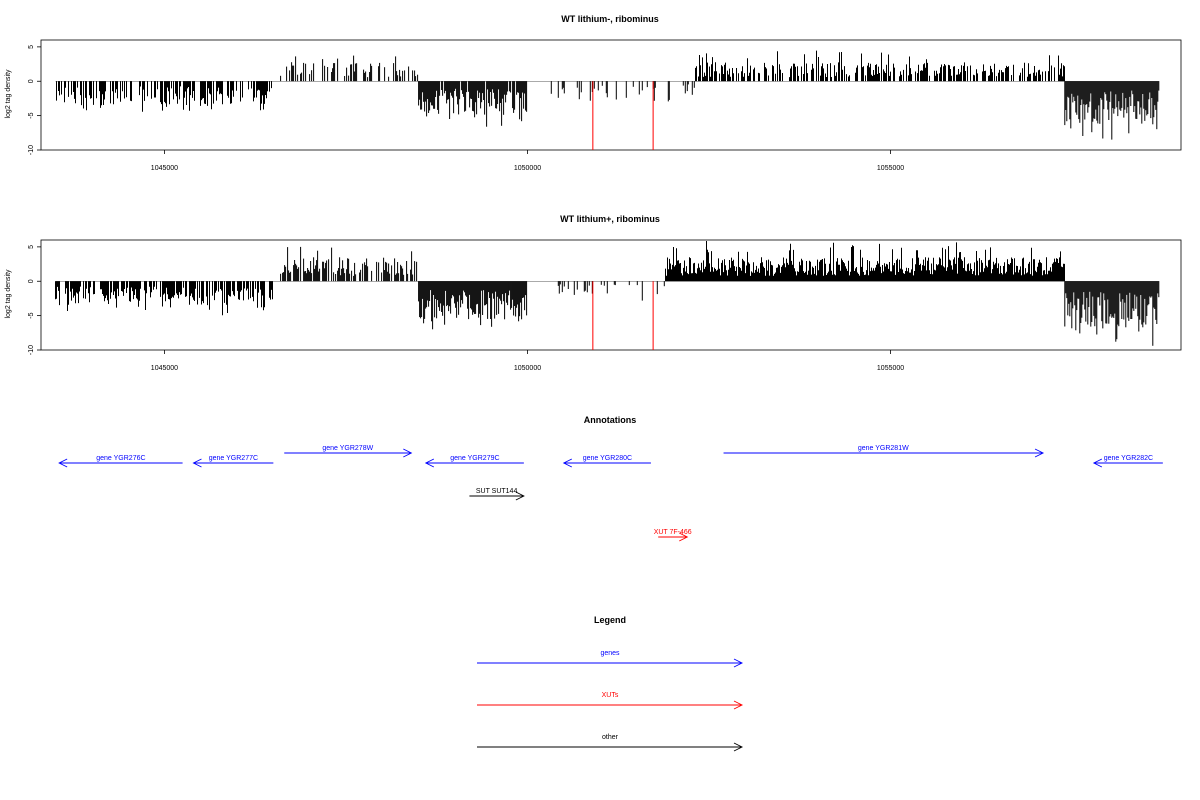 The image size is (1200, 800). What do you see at coordinates (347, 448) in the screenshot?
I see `annotation-label: gene YGR278W` at bounding box center [347, 448].